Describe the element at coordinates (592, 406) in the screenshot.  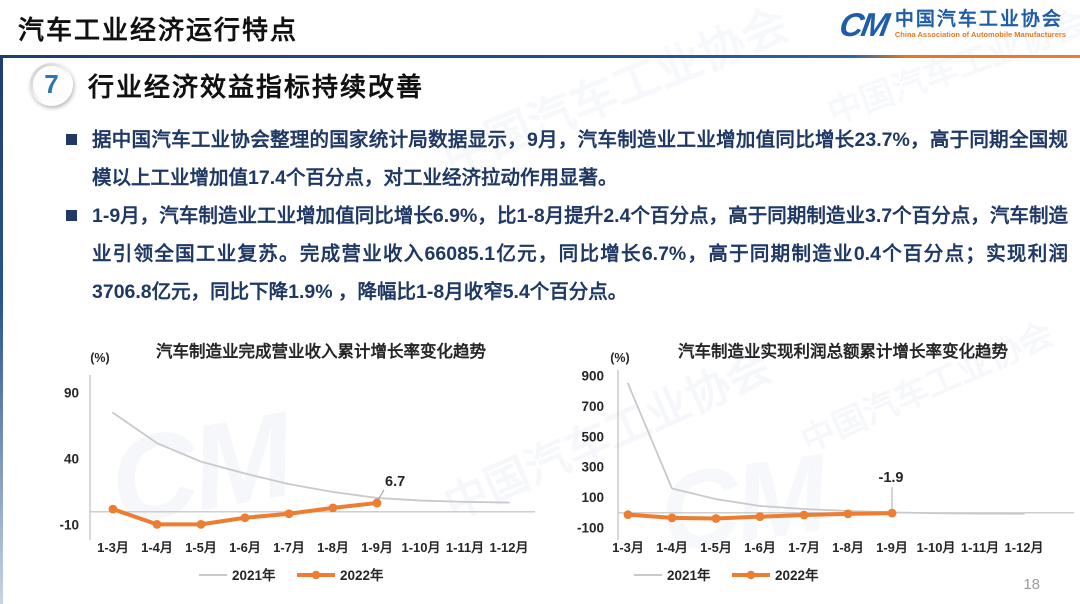
I see `y-tick-label: 700` at that location.